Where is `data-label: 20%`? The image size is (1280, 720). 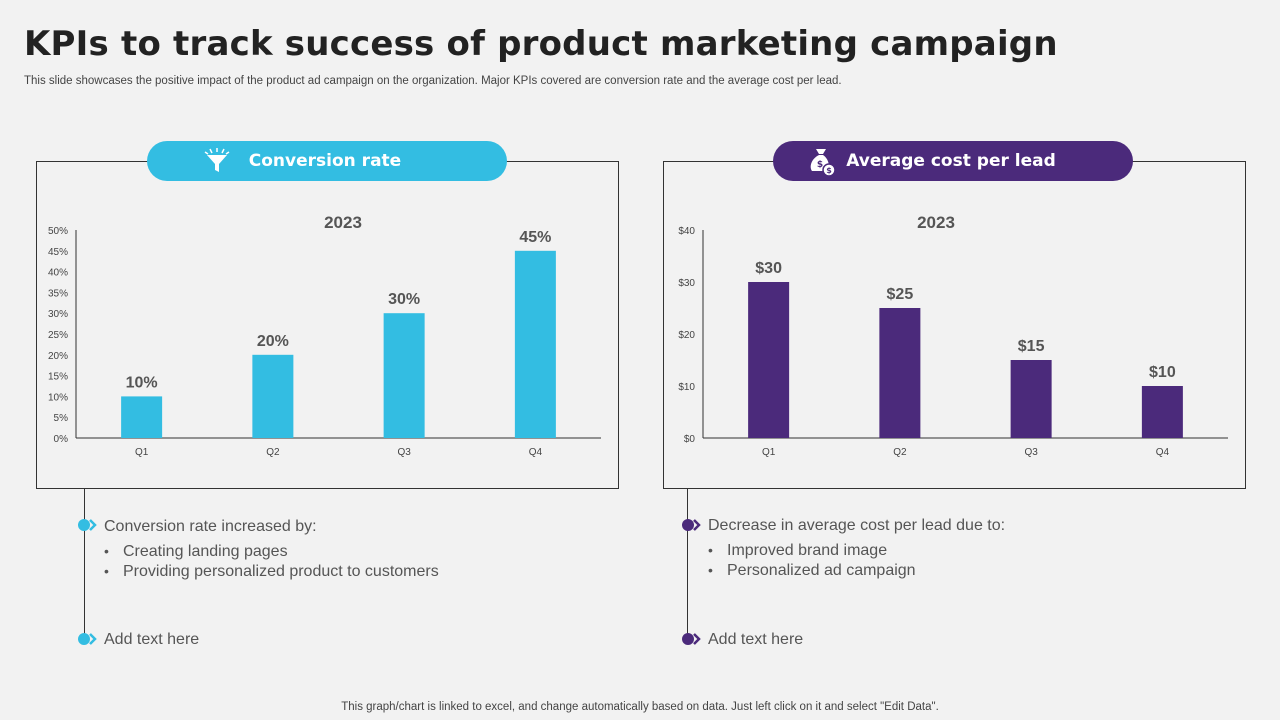 data-label: 20% is located at coordinates (273, 341).